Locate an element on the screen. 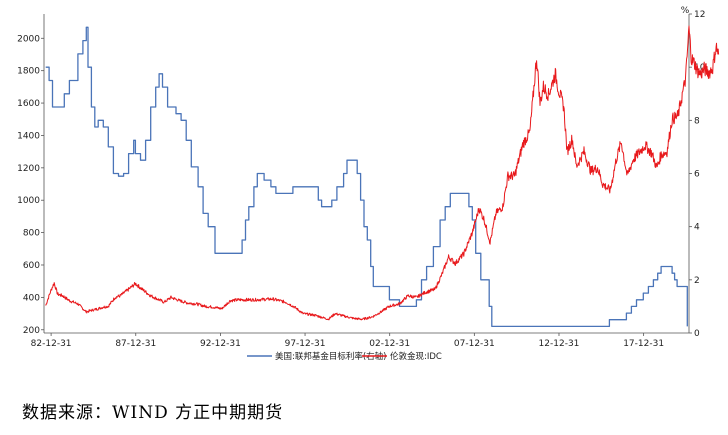 The width and height of the screenshot is (728, 435). left-tick-label: 1600 is located at coordinates (28, 104).